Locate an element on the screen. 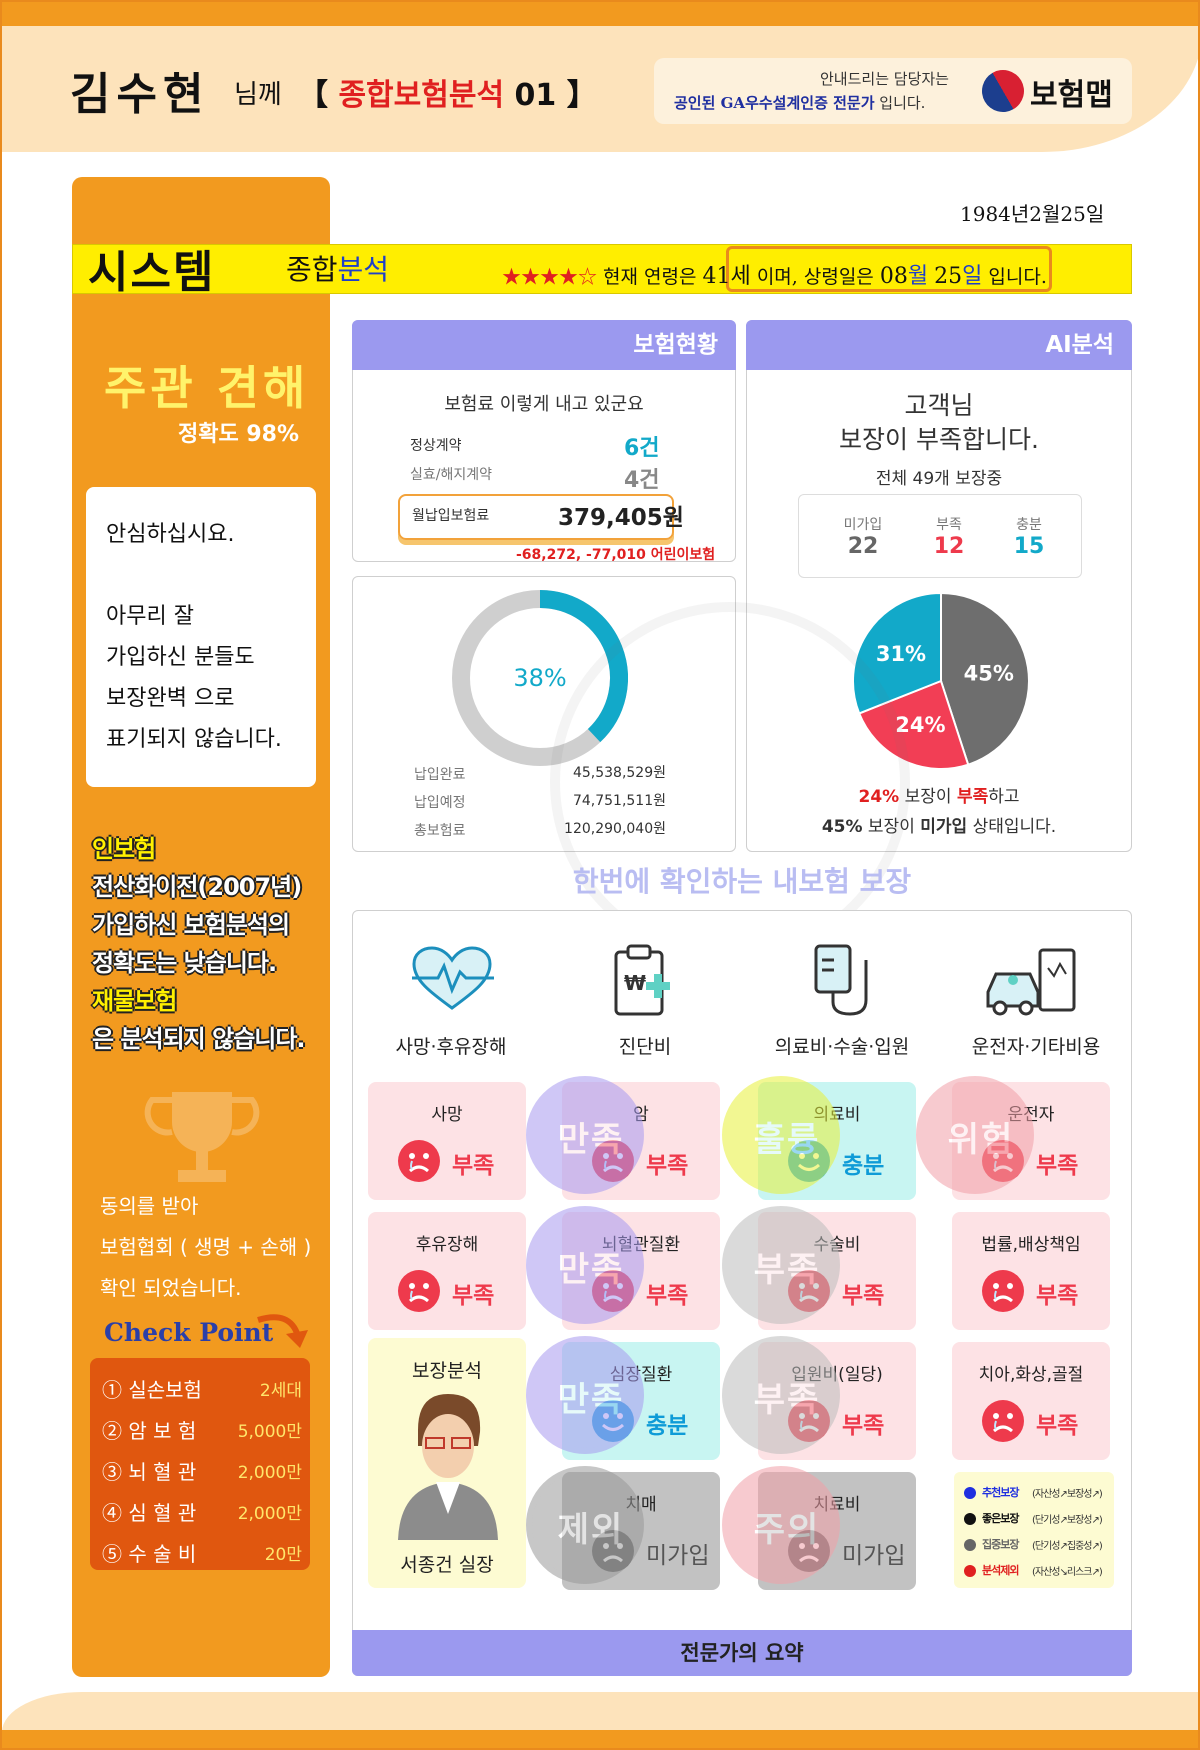 This screenshot has height=1750, width=1200. coverage-stamp-word: 훌륭 is located at coordinates (787, 1140).